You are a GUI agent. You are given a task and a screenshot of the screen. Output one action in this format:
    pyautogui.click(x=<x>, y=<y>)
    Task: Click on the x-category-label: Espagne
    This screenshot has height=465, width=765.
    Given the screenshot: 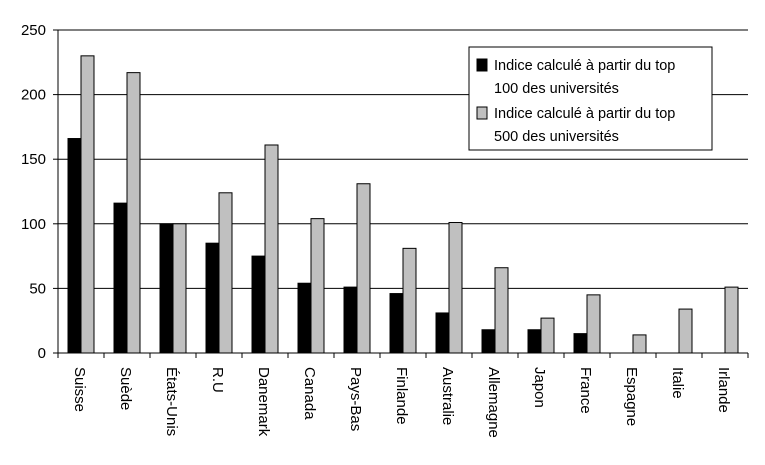 What is the action you would take?
    pyautogui.click(x=631, y=396)
    